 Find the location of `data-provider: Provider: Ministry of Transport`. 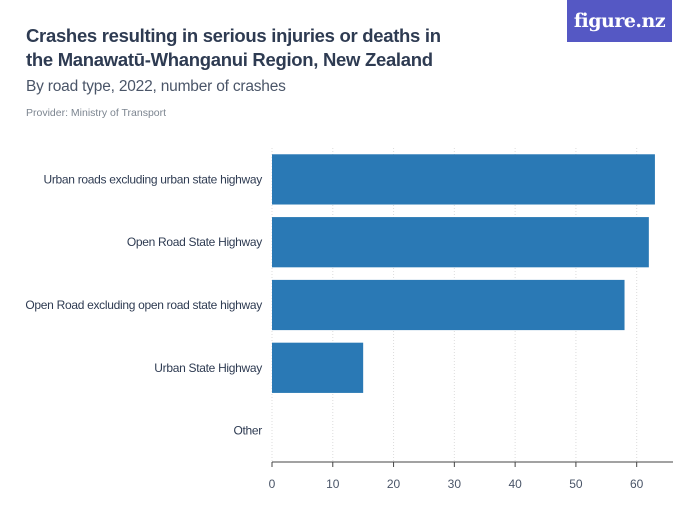

data-provider: Provider: Ministry of Transport is located at coordinates (96, 113).